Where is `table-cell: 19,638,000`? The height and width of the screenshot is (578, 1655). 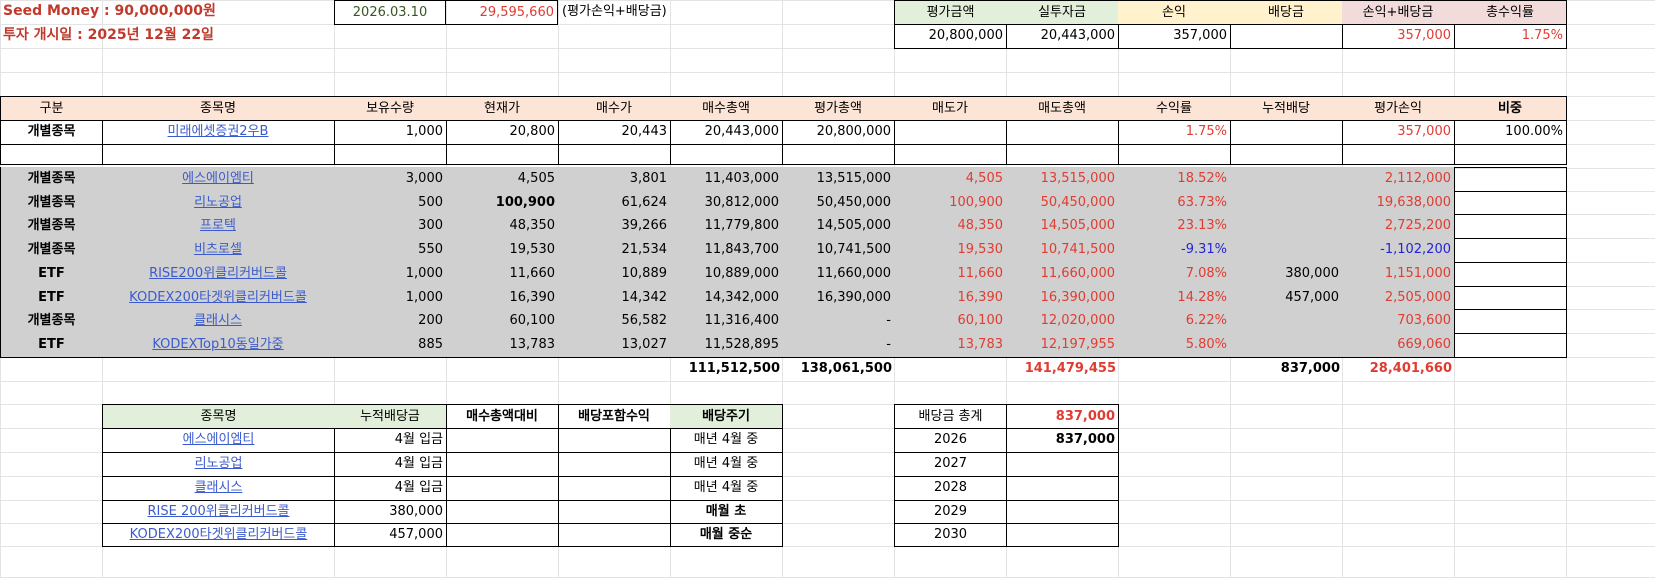 table-cell: 19,638,000 is located at coordinates (1398, 203).